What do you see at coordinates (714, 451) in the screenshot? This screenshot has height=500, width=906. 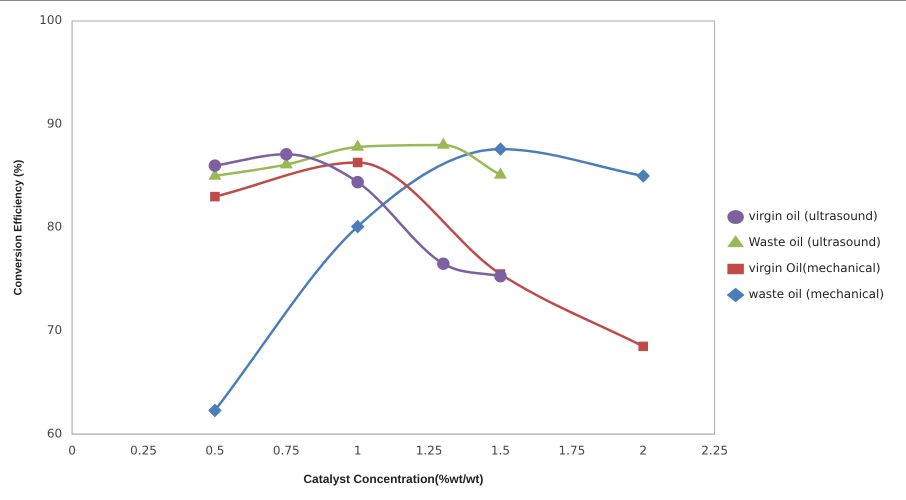 I see `x-tick-label: 2.25` at bounding box center [714, 451].